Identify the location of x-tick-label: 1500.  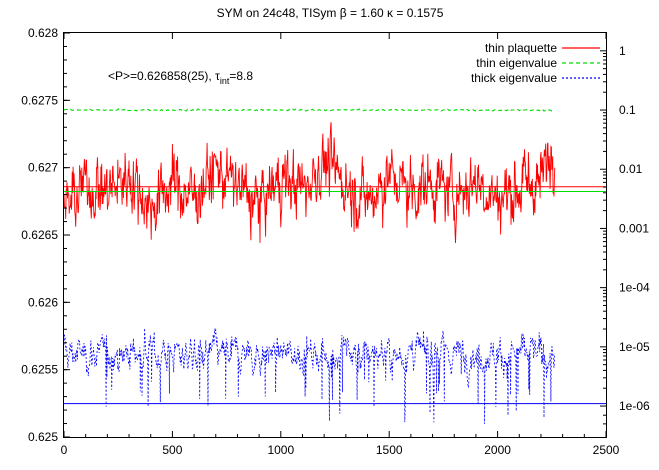
(389, 450).